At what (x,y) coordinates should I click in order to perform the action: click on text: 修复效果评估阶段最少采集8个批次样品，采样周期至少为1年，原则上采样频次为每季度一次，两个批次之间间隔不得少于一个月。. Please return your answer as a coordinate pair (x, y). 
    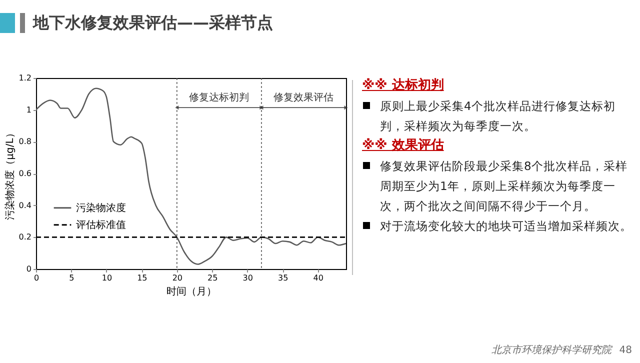
    Looking at the image, I should click on (504, 186).